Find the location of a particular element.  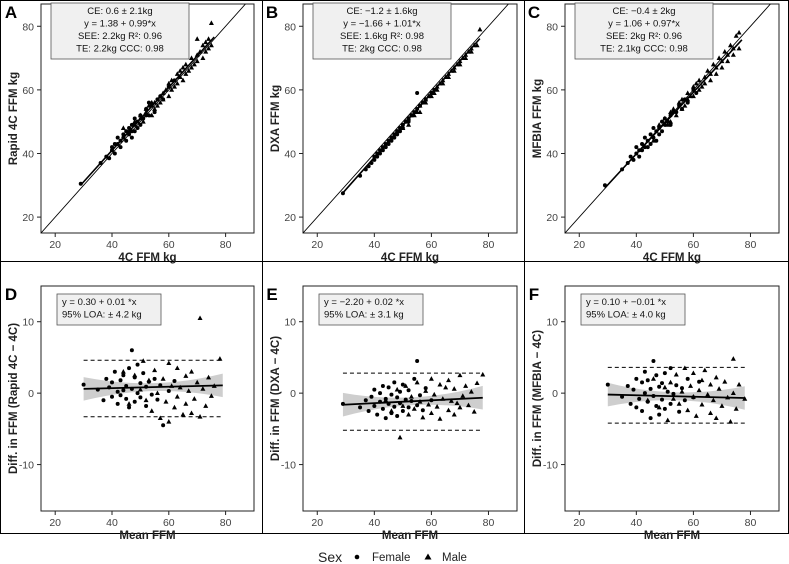

stats-line: CE: −1.2 ± 1.6kg is located at coordinates (382, 11).